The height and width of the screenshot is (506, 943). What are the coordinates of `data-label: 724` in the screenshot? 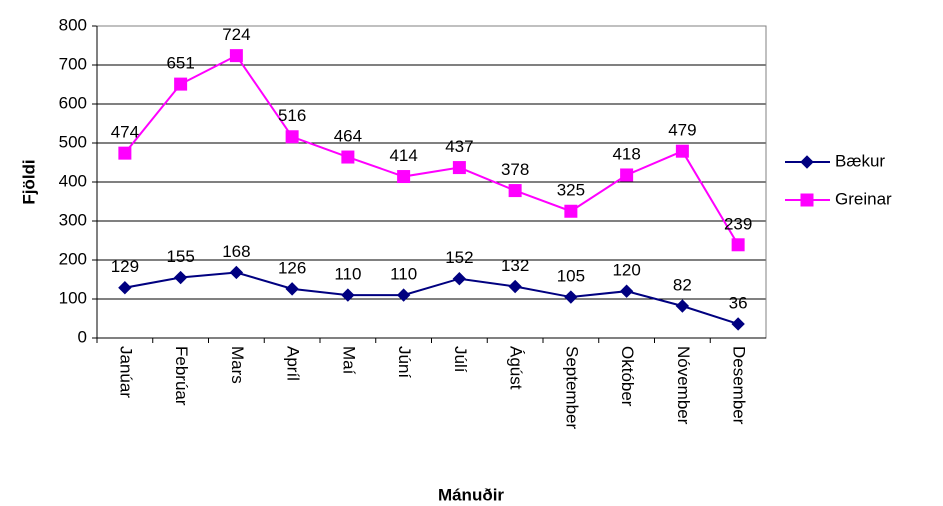 It's located at (236, 34).